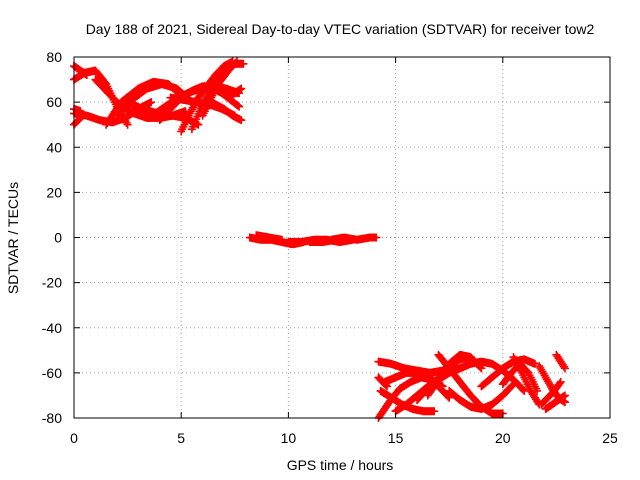  What do you see at coordinates (58, 238) in the screenshot?
I see `y-tick-label: 0` at bounding box center [58, 238].